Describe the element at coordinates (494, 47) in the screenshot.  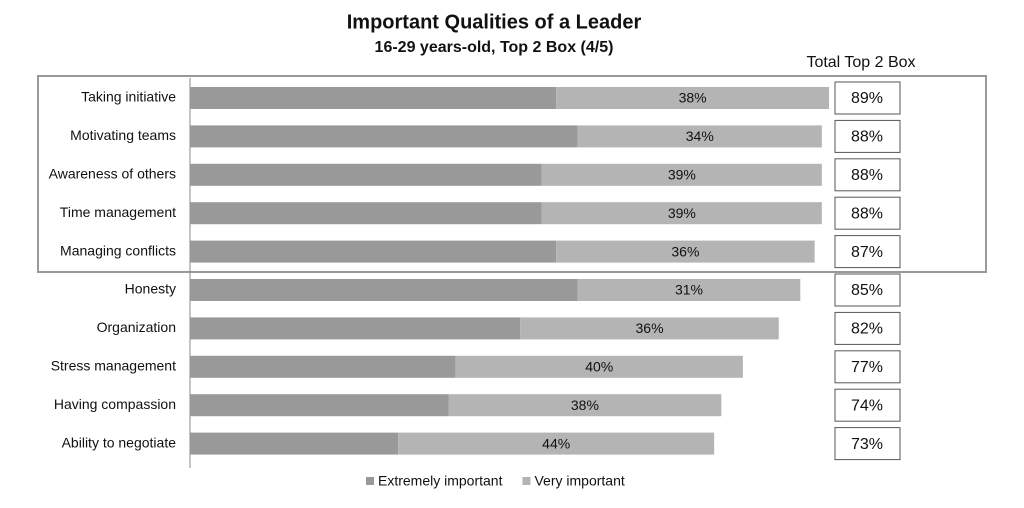
I see `chart-subtitle: 16-29 years-old, Top 2 Box (4/5)` at that location.